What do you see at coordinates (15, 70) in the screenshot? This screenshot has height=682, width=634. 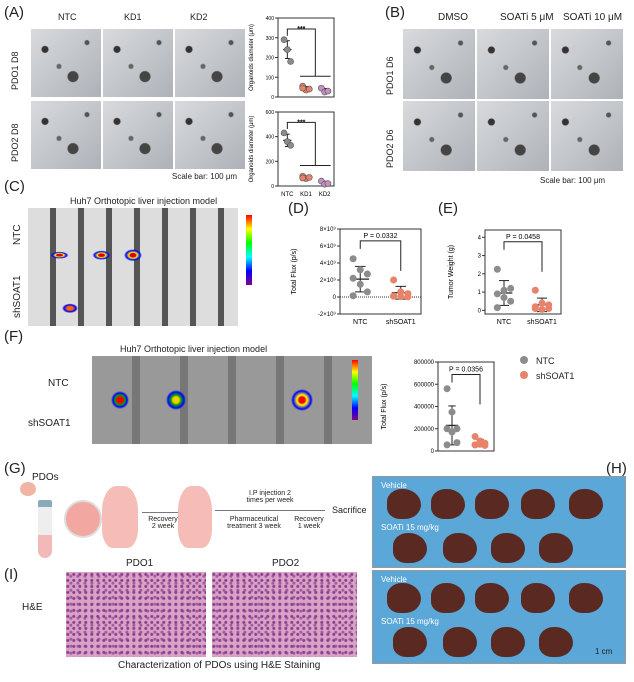 I see `row-label: PDO1 D8` at bounding box center [15, 70].